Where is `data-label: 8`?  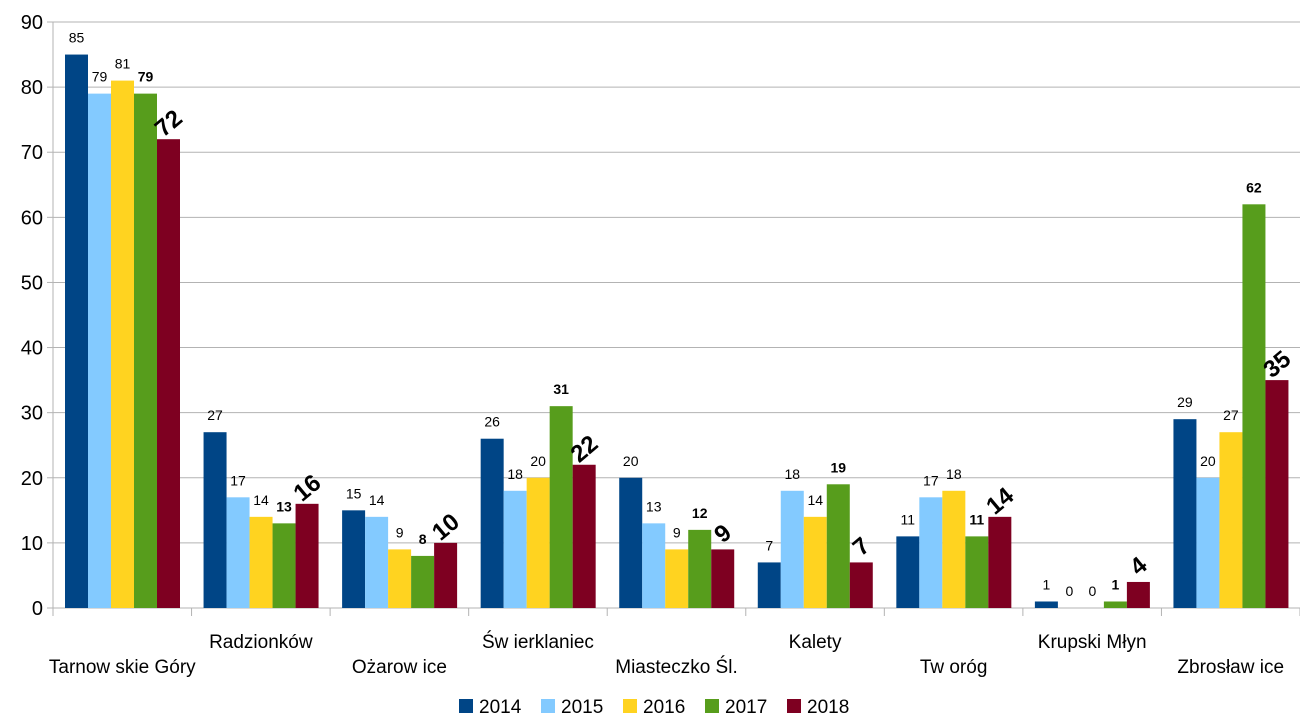 data-label: 8 is located at coordinates (423, 539).